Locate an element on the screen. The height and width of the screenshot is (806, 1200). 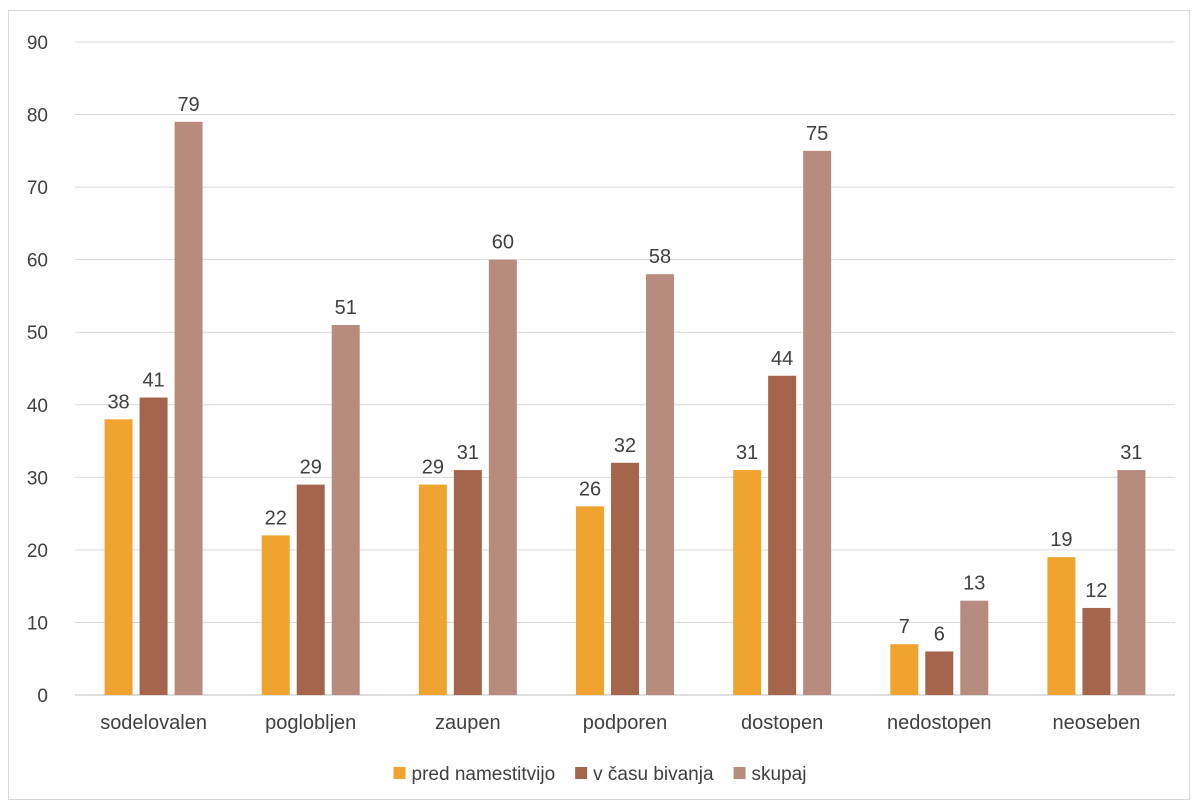
x-category-label: poglobljen is located at coordinates (310, 723).